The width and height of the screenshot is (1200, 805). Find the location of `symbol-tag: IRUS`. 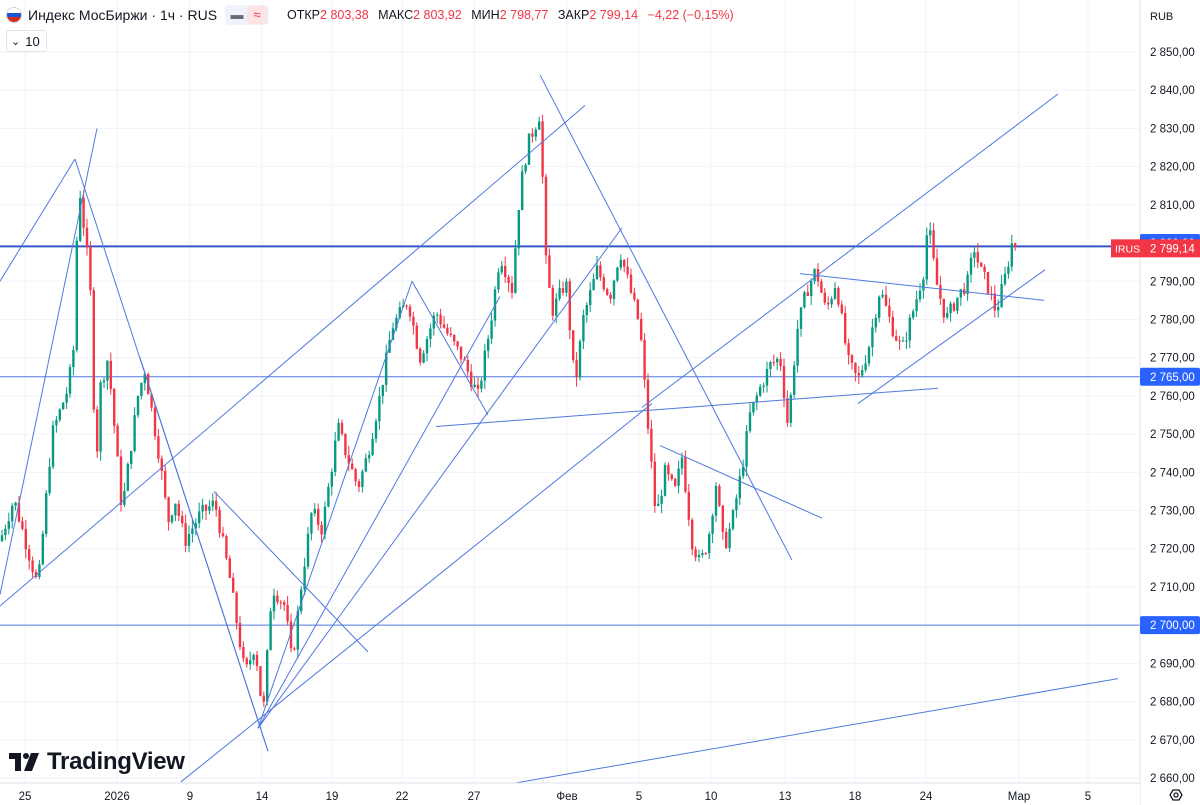

symbol-tag: IRUS is located at coordinates (1127, 249).